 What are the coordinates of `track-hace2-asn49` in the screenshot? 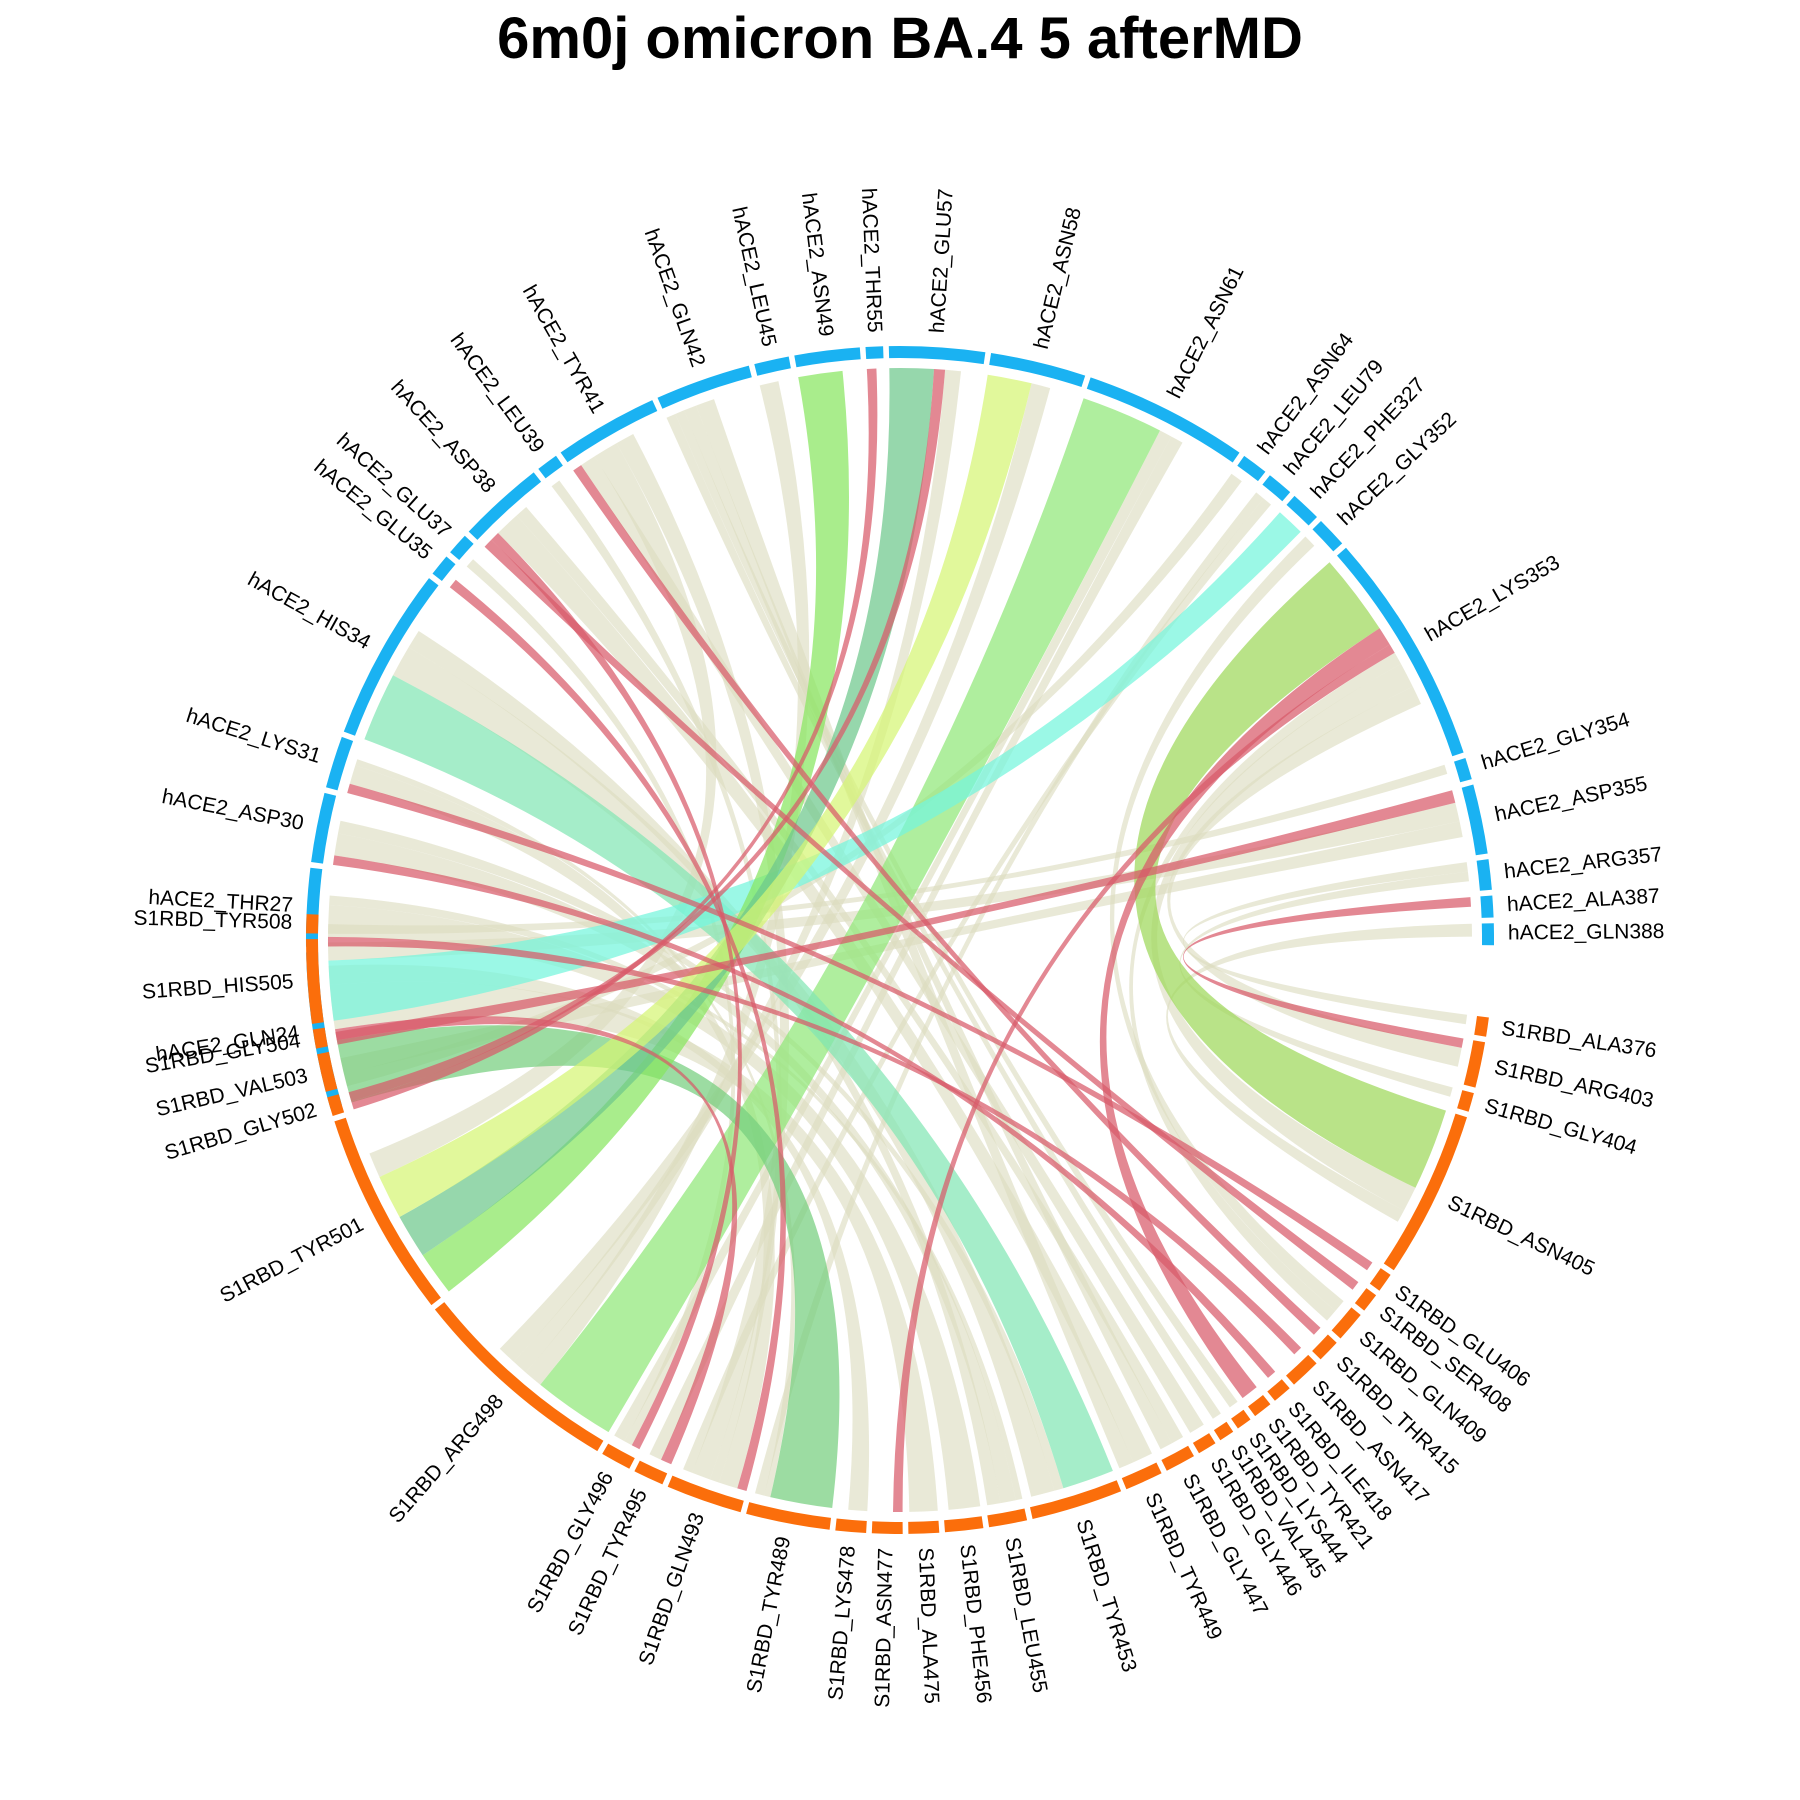 It's located at (827, 357).